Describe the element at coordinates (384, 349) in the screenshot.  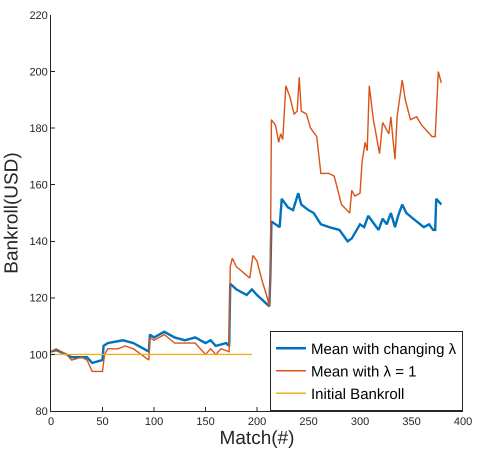
I see `legend-label: Mean with changing λ` at that location.